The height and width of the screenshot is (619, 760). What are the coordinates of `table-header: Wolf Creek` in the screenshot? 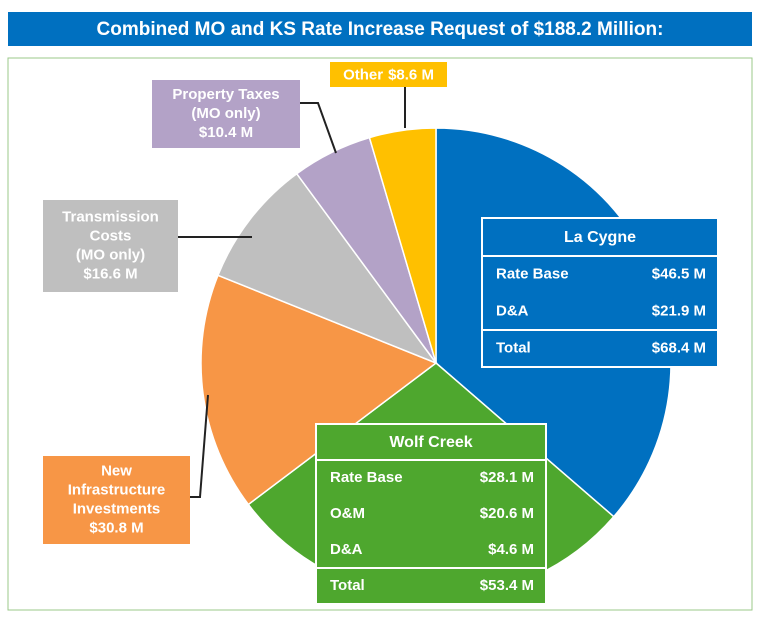 It's located at (430, 442).